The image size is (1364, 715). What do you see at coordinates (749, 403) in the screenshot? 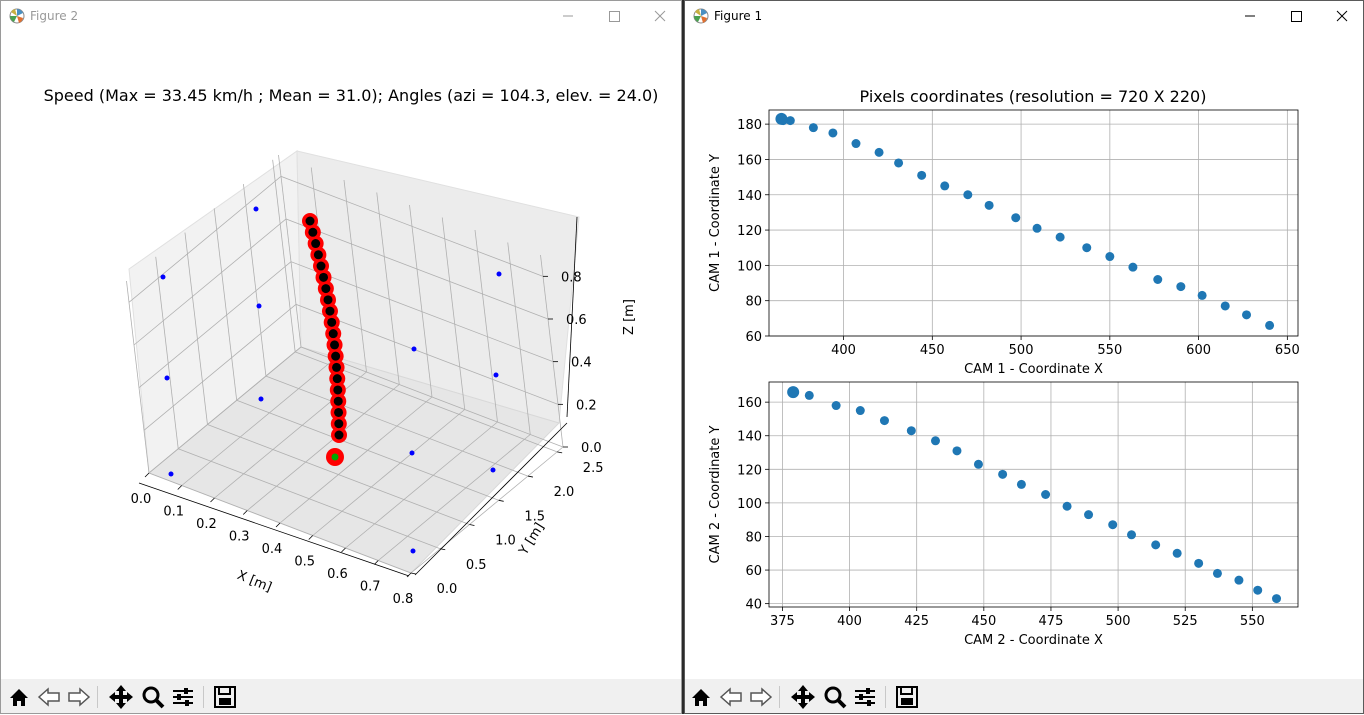
I see `y-tick-label: 160` at bounding box center [749, 403].